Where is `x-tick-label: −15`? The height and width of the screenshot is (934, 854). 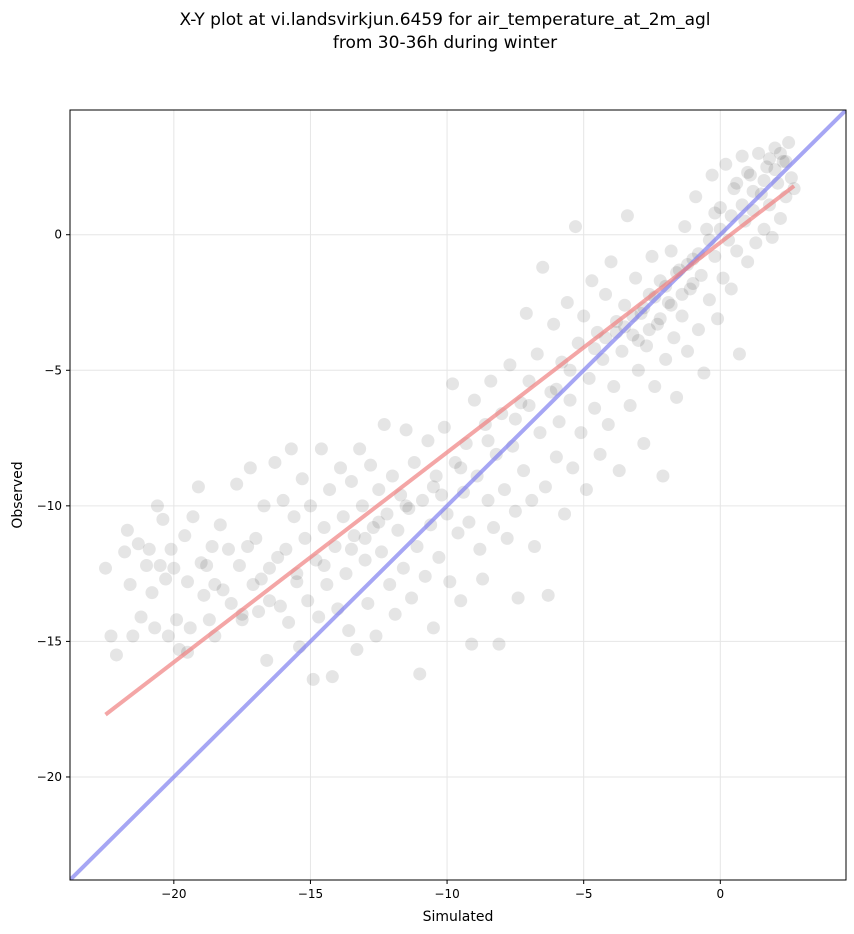
x-tick-label: −15 is located at coordinates (310, 894).